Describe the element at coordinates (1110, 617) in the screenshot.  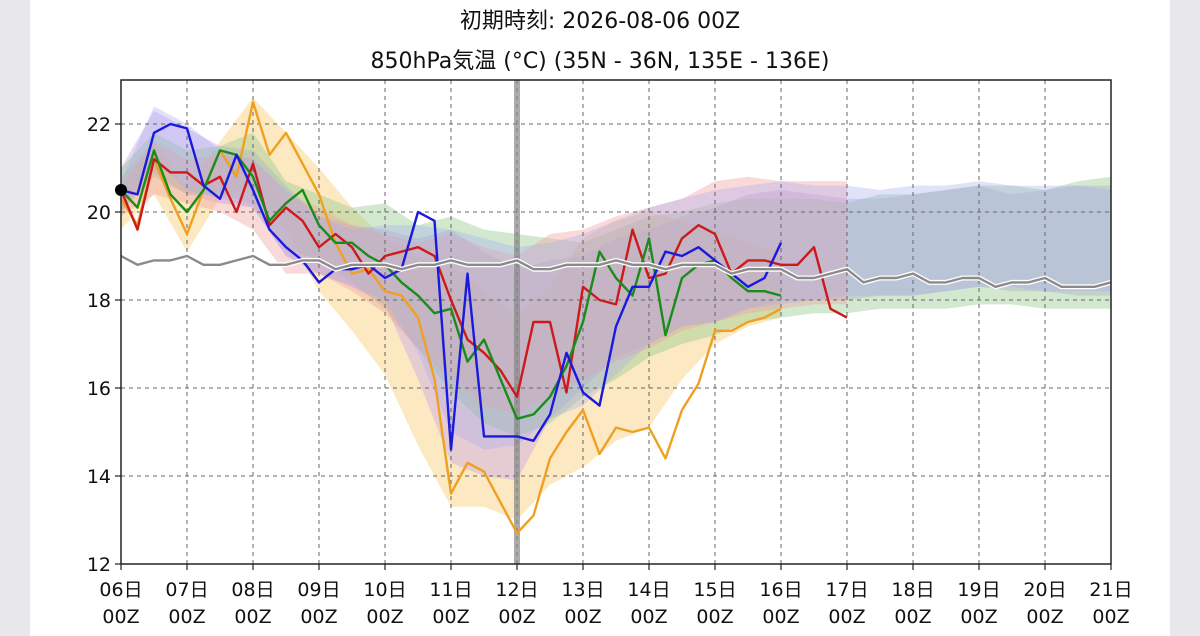
I see `x-tick-label-hour-21日: 00Z` at that location.